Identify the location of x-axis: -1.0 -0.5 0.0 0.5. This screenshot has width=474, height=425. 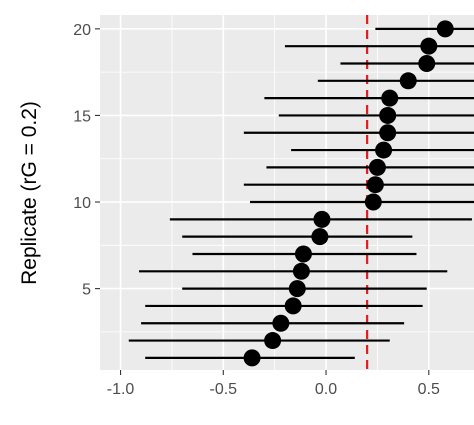
(273, 384).